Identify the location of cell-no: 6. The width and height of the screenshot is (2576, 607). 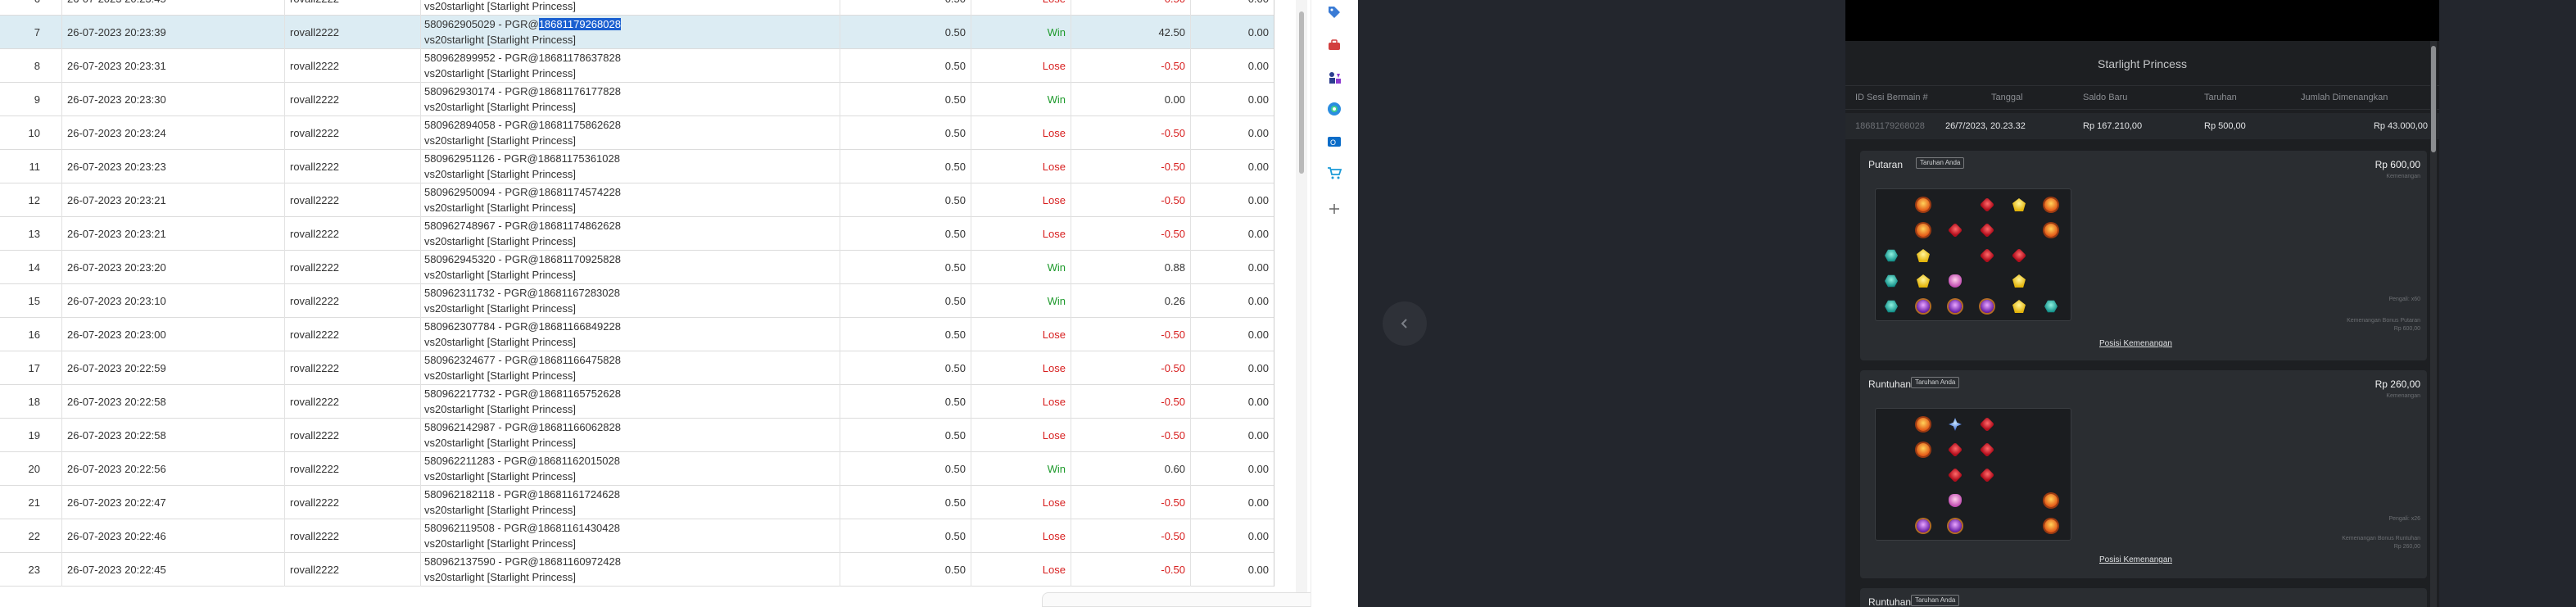
(31, 8).